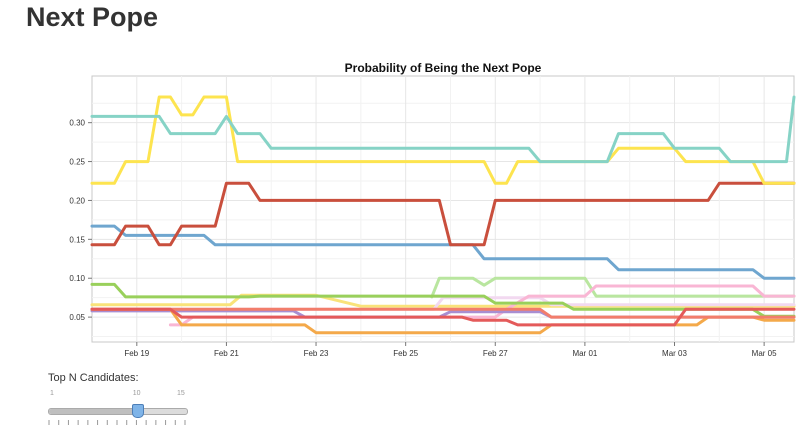  I want to click on slider-ticks, so click(117, 422).